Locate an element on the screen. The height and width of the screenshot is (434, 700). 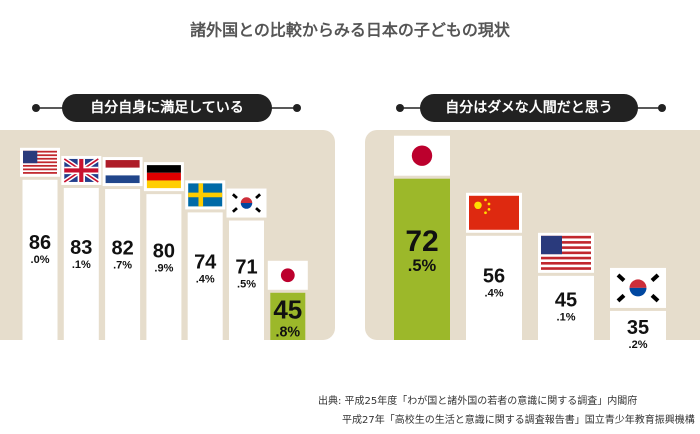
value-label: 86.0% is located at coordinates (40, 249).